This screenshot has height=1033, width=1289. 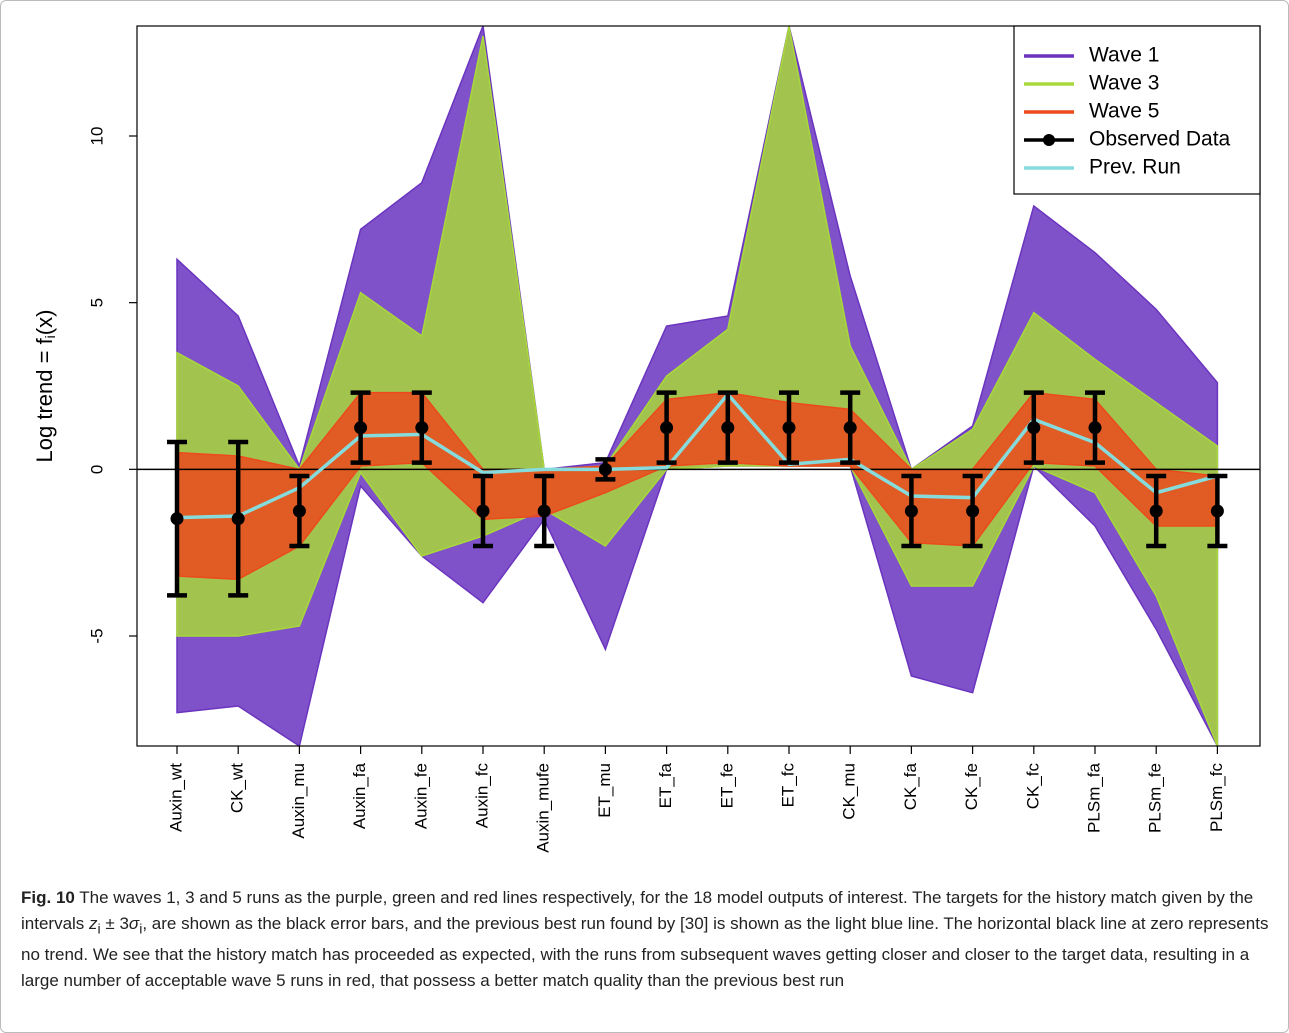 I want to click on y-axis-label: Log trend = fi(x), so click(x=45, y=386).